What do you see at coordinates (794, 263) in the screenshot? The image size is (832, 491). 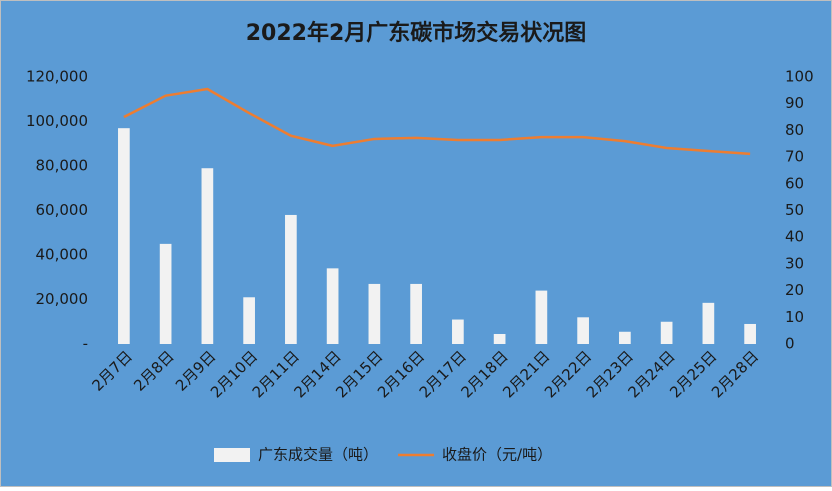 I see `y2-tick-label: 30` at bounding box center [794, 263].